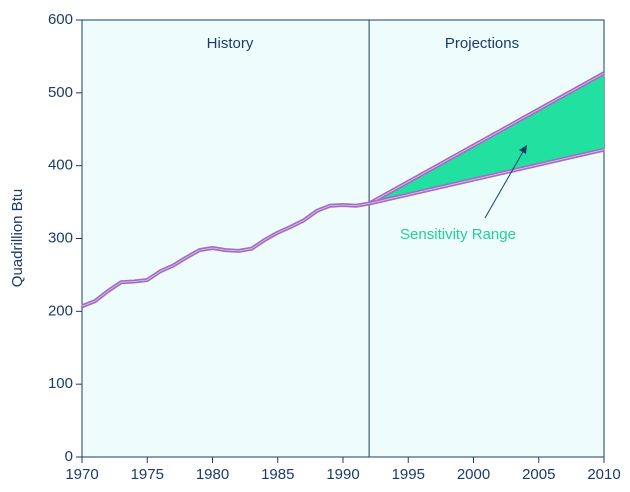  I want to click on y-tick-label: 100, so click(60, 383).